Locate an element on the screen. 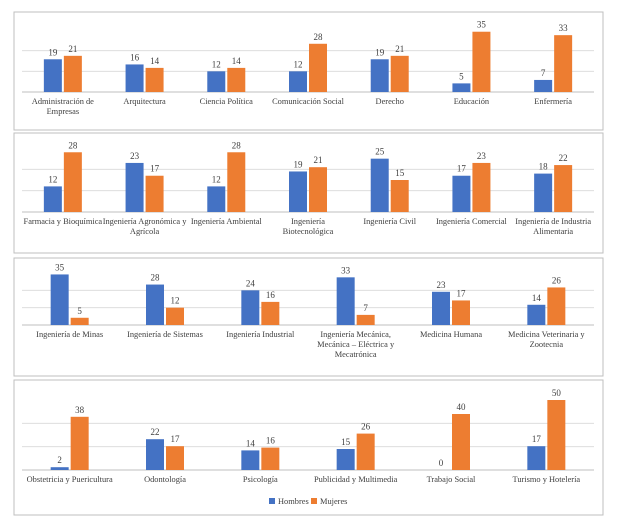 This screenshot has height=529, width=618. category-label: Comunicación Social is located at coordinates (308, 101).